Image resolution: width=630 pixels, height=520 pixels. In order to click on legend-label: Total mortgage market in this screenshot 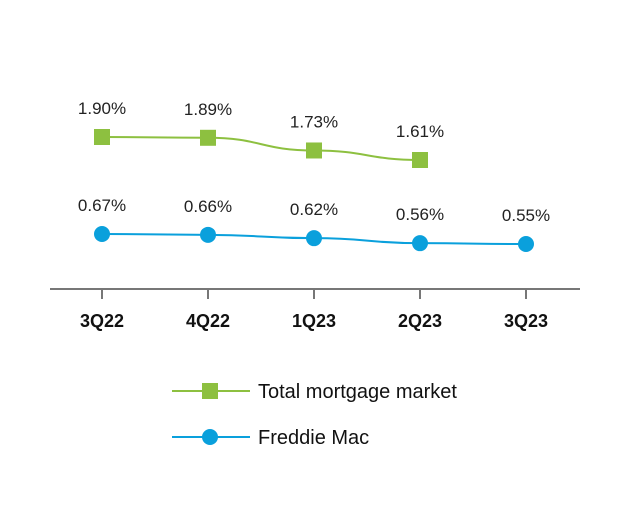, I will do `click(357, 392)`.